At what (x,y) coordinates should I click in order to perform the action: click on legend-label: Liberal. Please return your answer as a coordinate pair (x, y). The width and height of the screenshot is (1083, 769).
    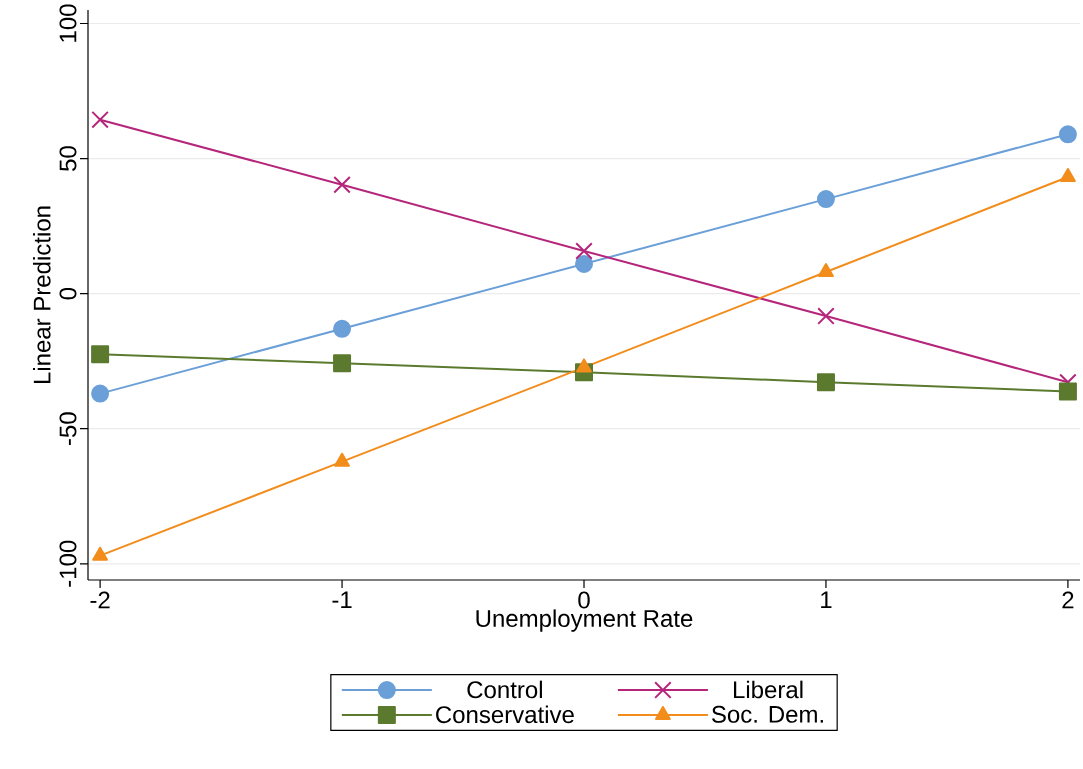
    Looking at the image, I should click on (768, 689).